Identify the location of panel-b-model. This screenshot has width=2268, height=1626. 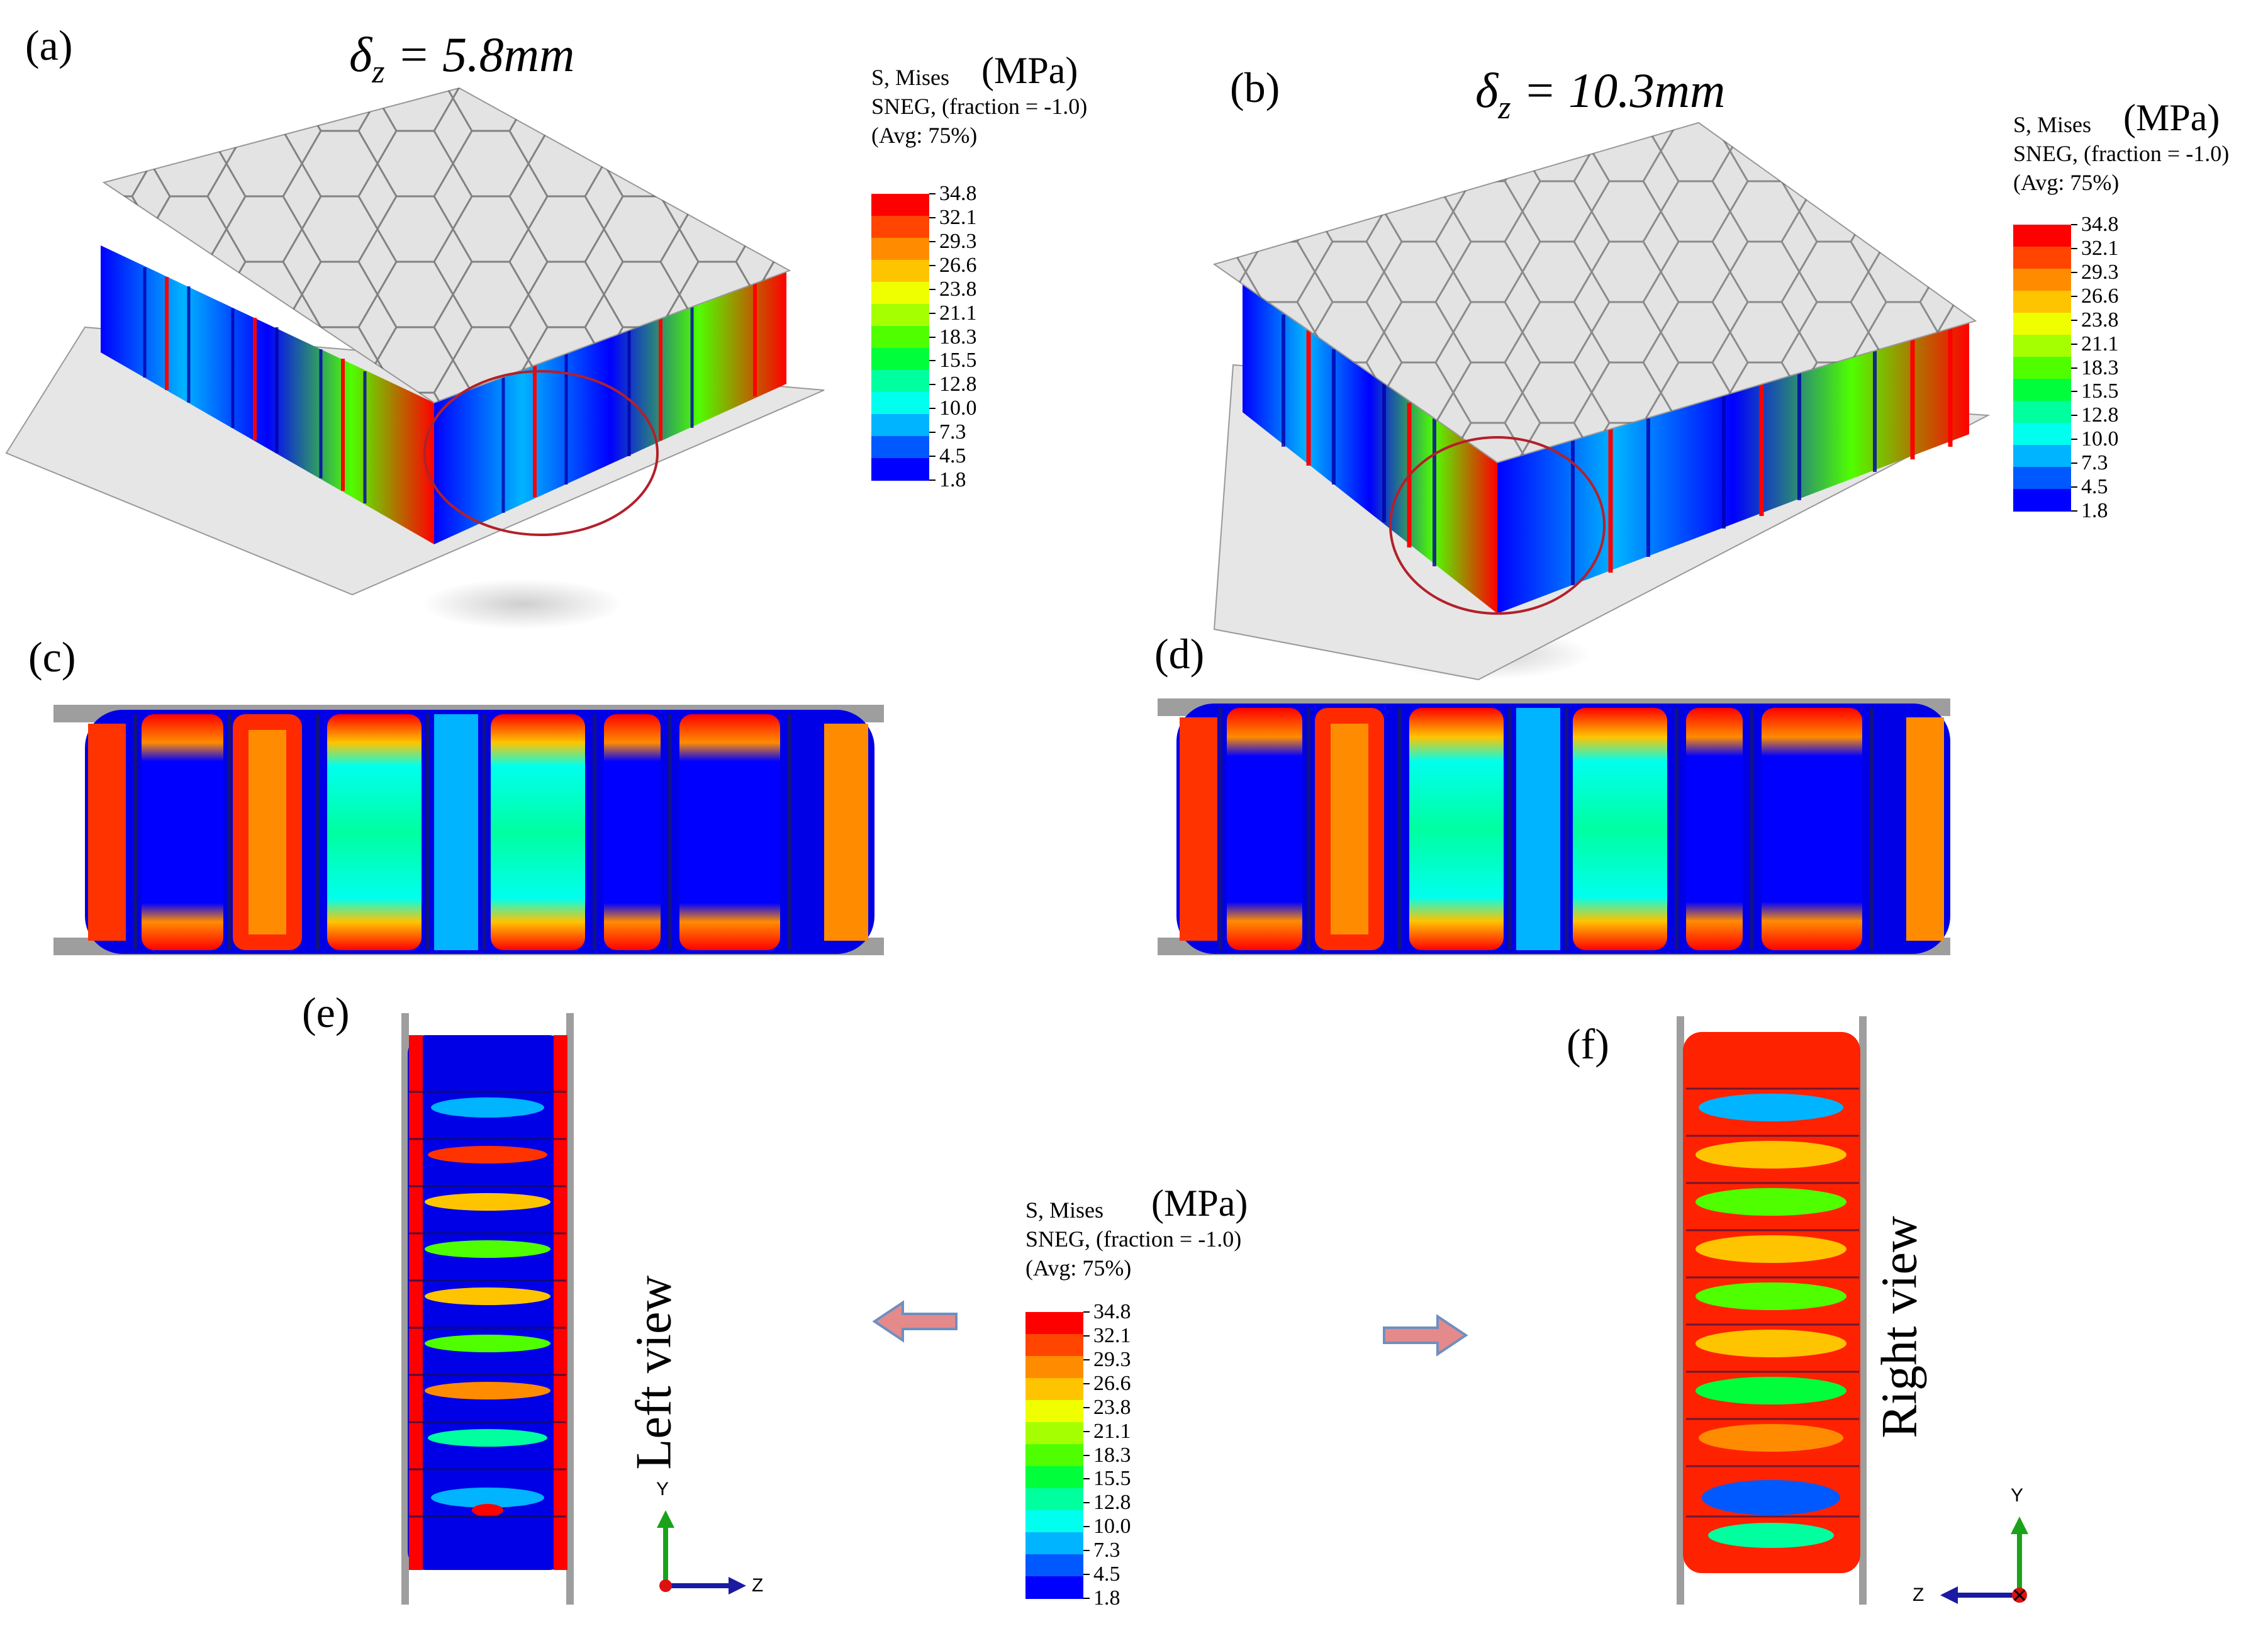
(1601, 401).